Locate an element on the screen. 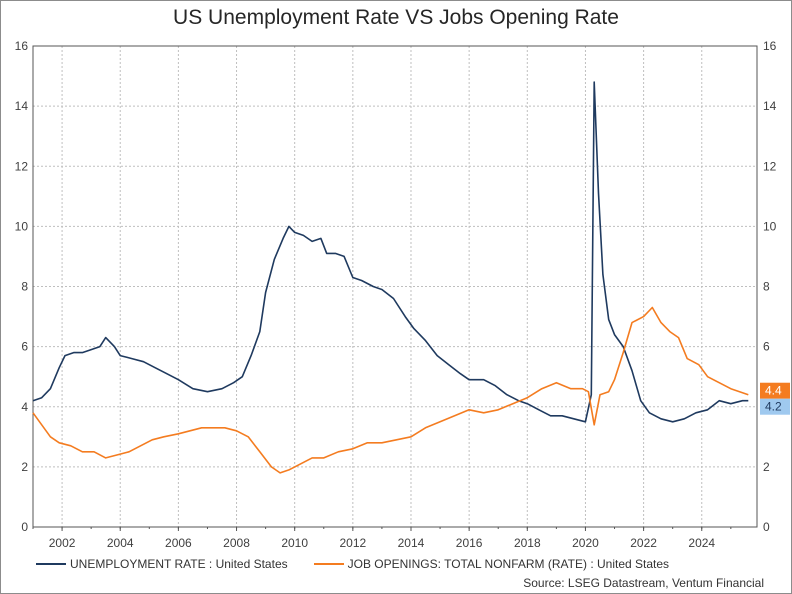  x-tick-label: 2022 is located at coordinates (643, 543).